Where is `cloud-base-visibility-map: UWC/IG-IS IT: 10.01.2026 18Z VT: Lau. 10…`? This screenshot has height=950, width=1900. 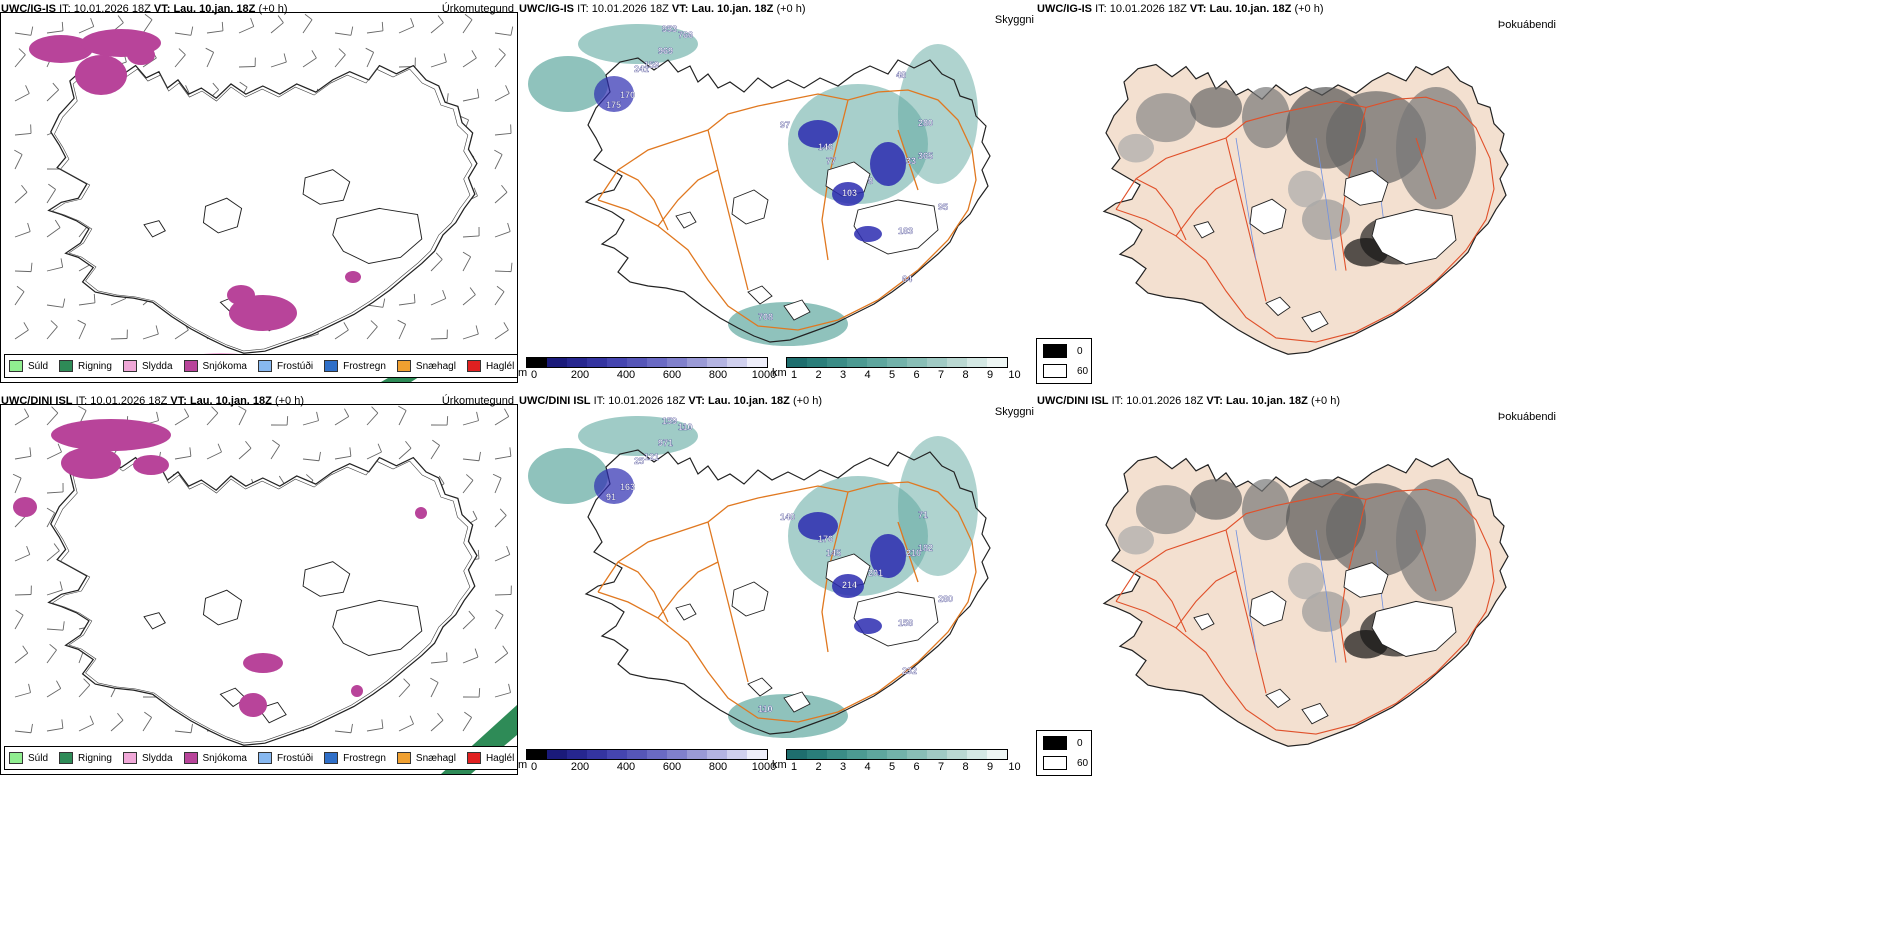
cloud-base-visibility-map: UWC/IG-IS IT: 10.01.2026 18Z VT: Lau. 10… is located at coordinates (777, 192).